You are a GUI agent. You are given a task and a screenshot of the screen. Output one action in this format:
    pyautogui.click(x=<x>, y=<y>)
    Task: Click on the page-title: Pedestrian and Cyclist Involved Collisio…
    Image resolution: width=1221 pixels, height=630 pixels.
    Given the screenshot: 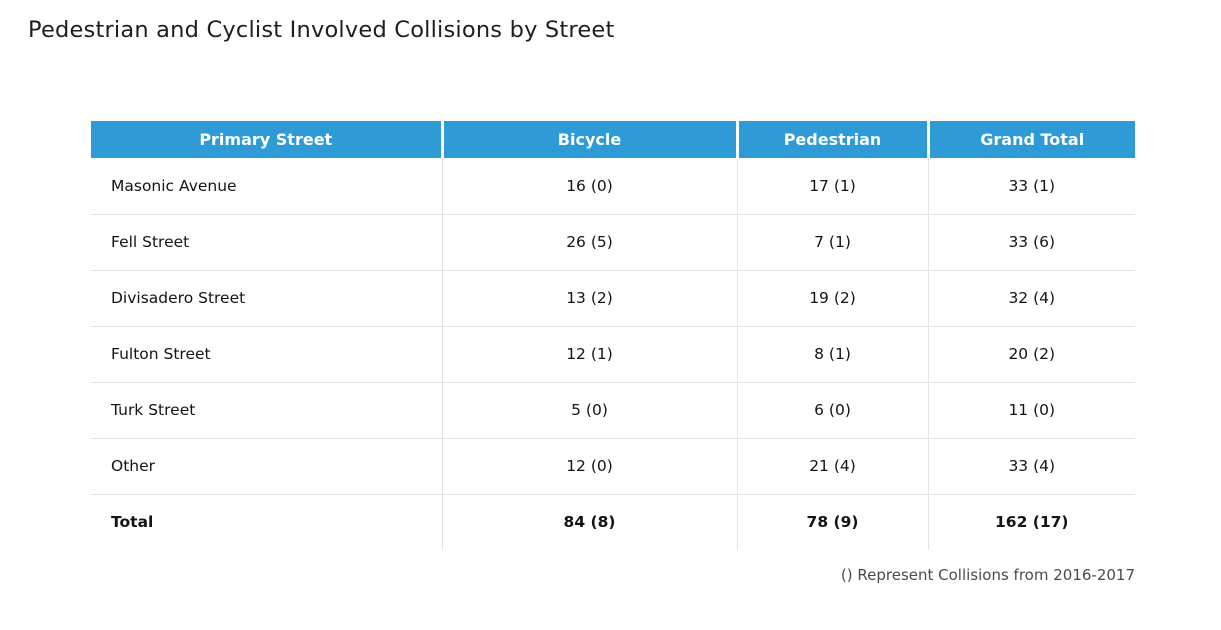 What is the action you would take?
    pyautogui.click(x=321, y=30)
    